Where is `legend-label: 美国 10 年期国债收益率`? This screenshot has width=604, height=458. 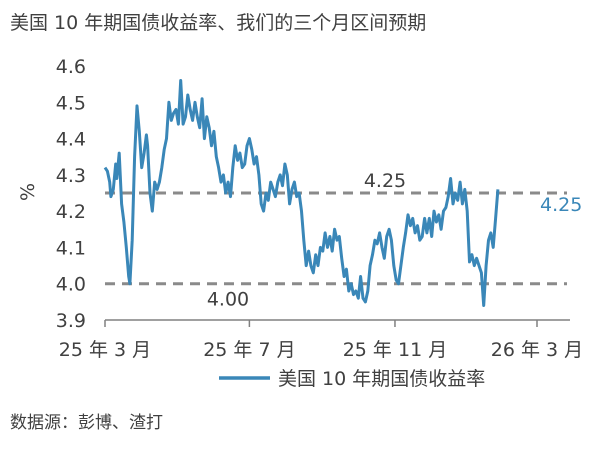
legend-label: 美国 10 年期国债收益率 is located at coordinates (381, 379).